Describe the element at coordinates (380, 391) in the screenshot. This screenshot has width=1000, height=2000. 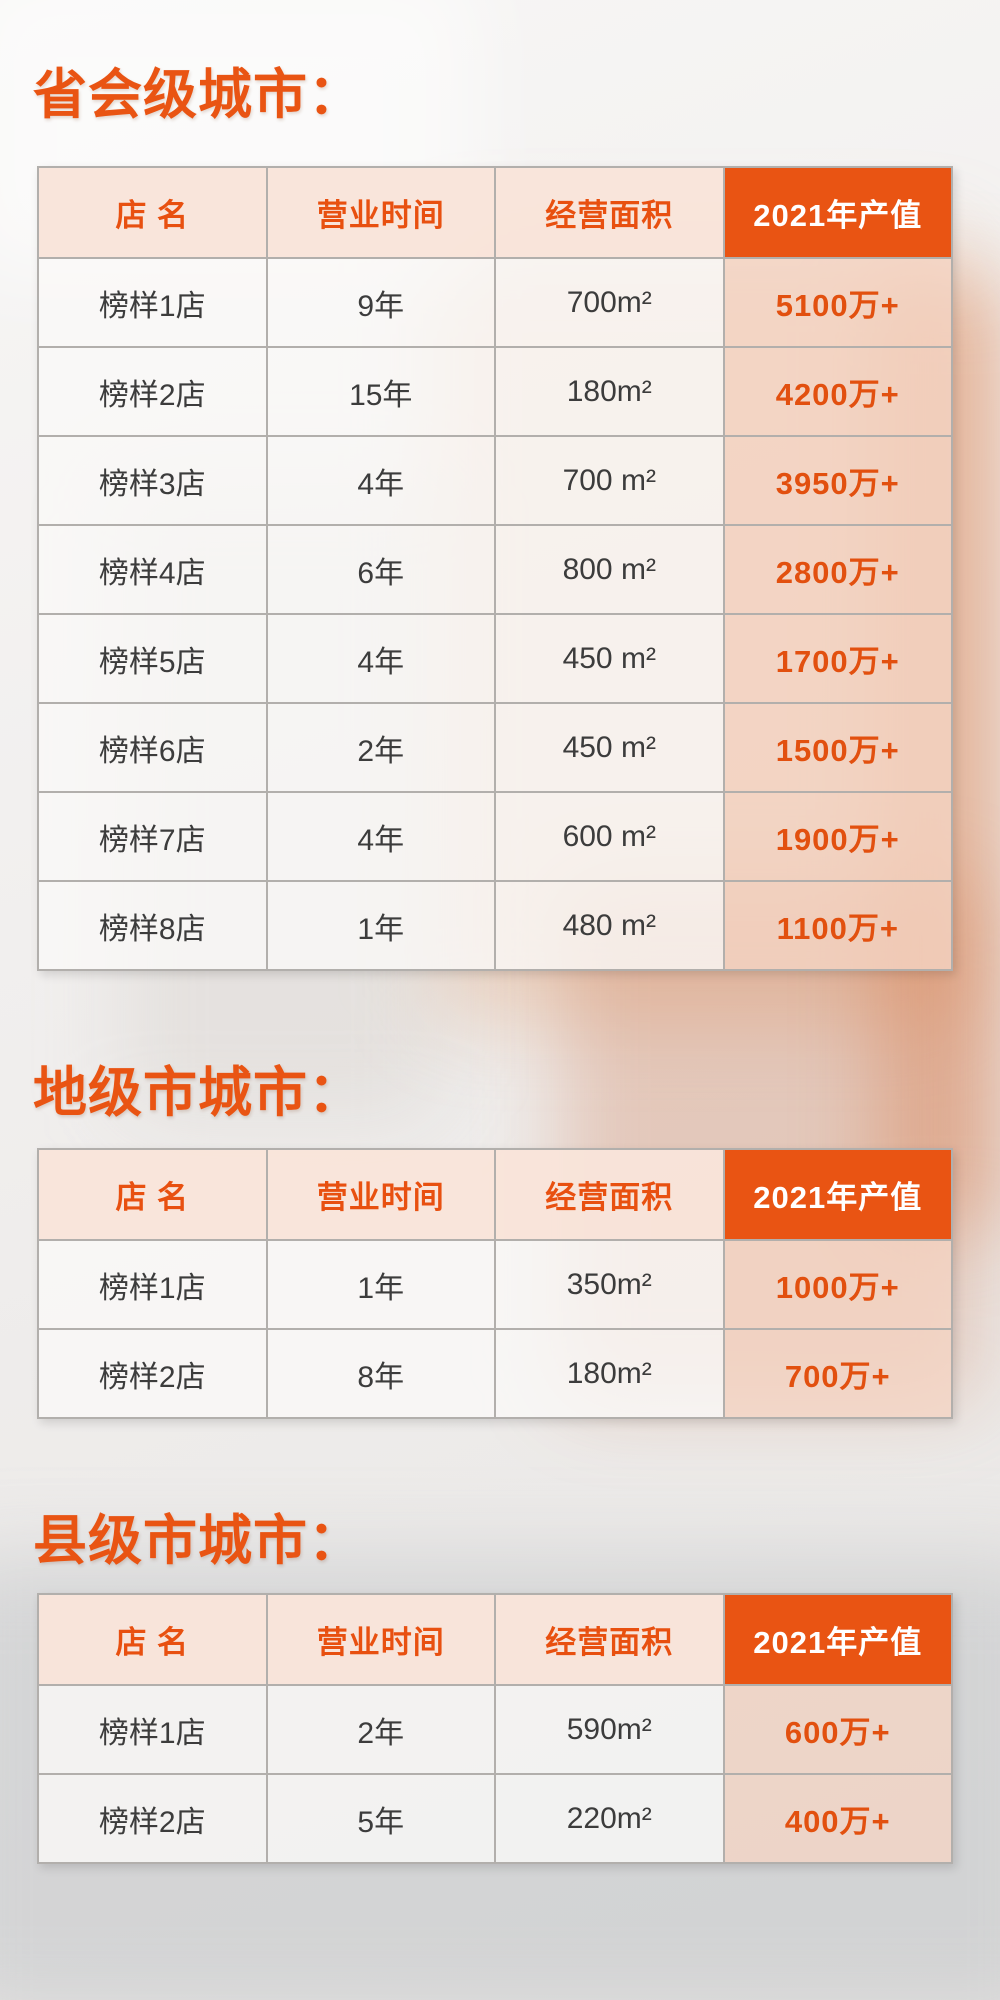
I see `data-cell: 15年` at that location.